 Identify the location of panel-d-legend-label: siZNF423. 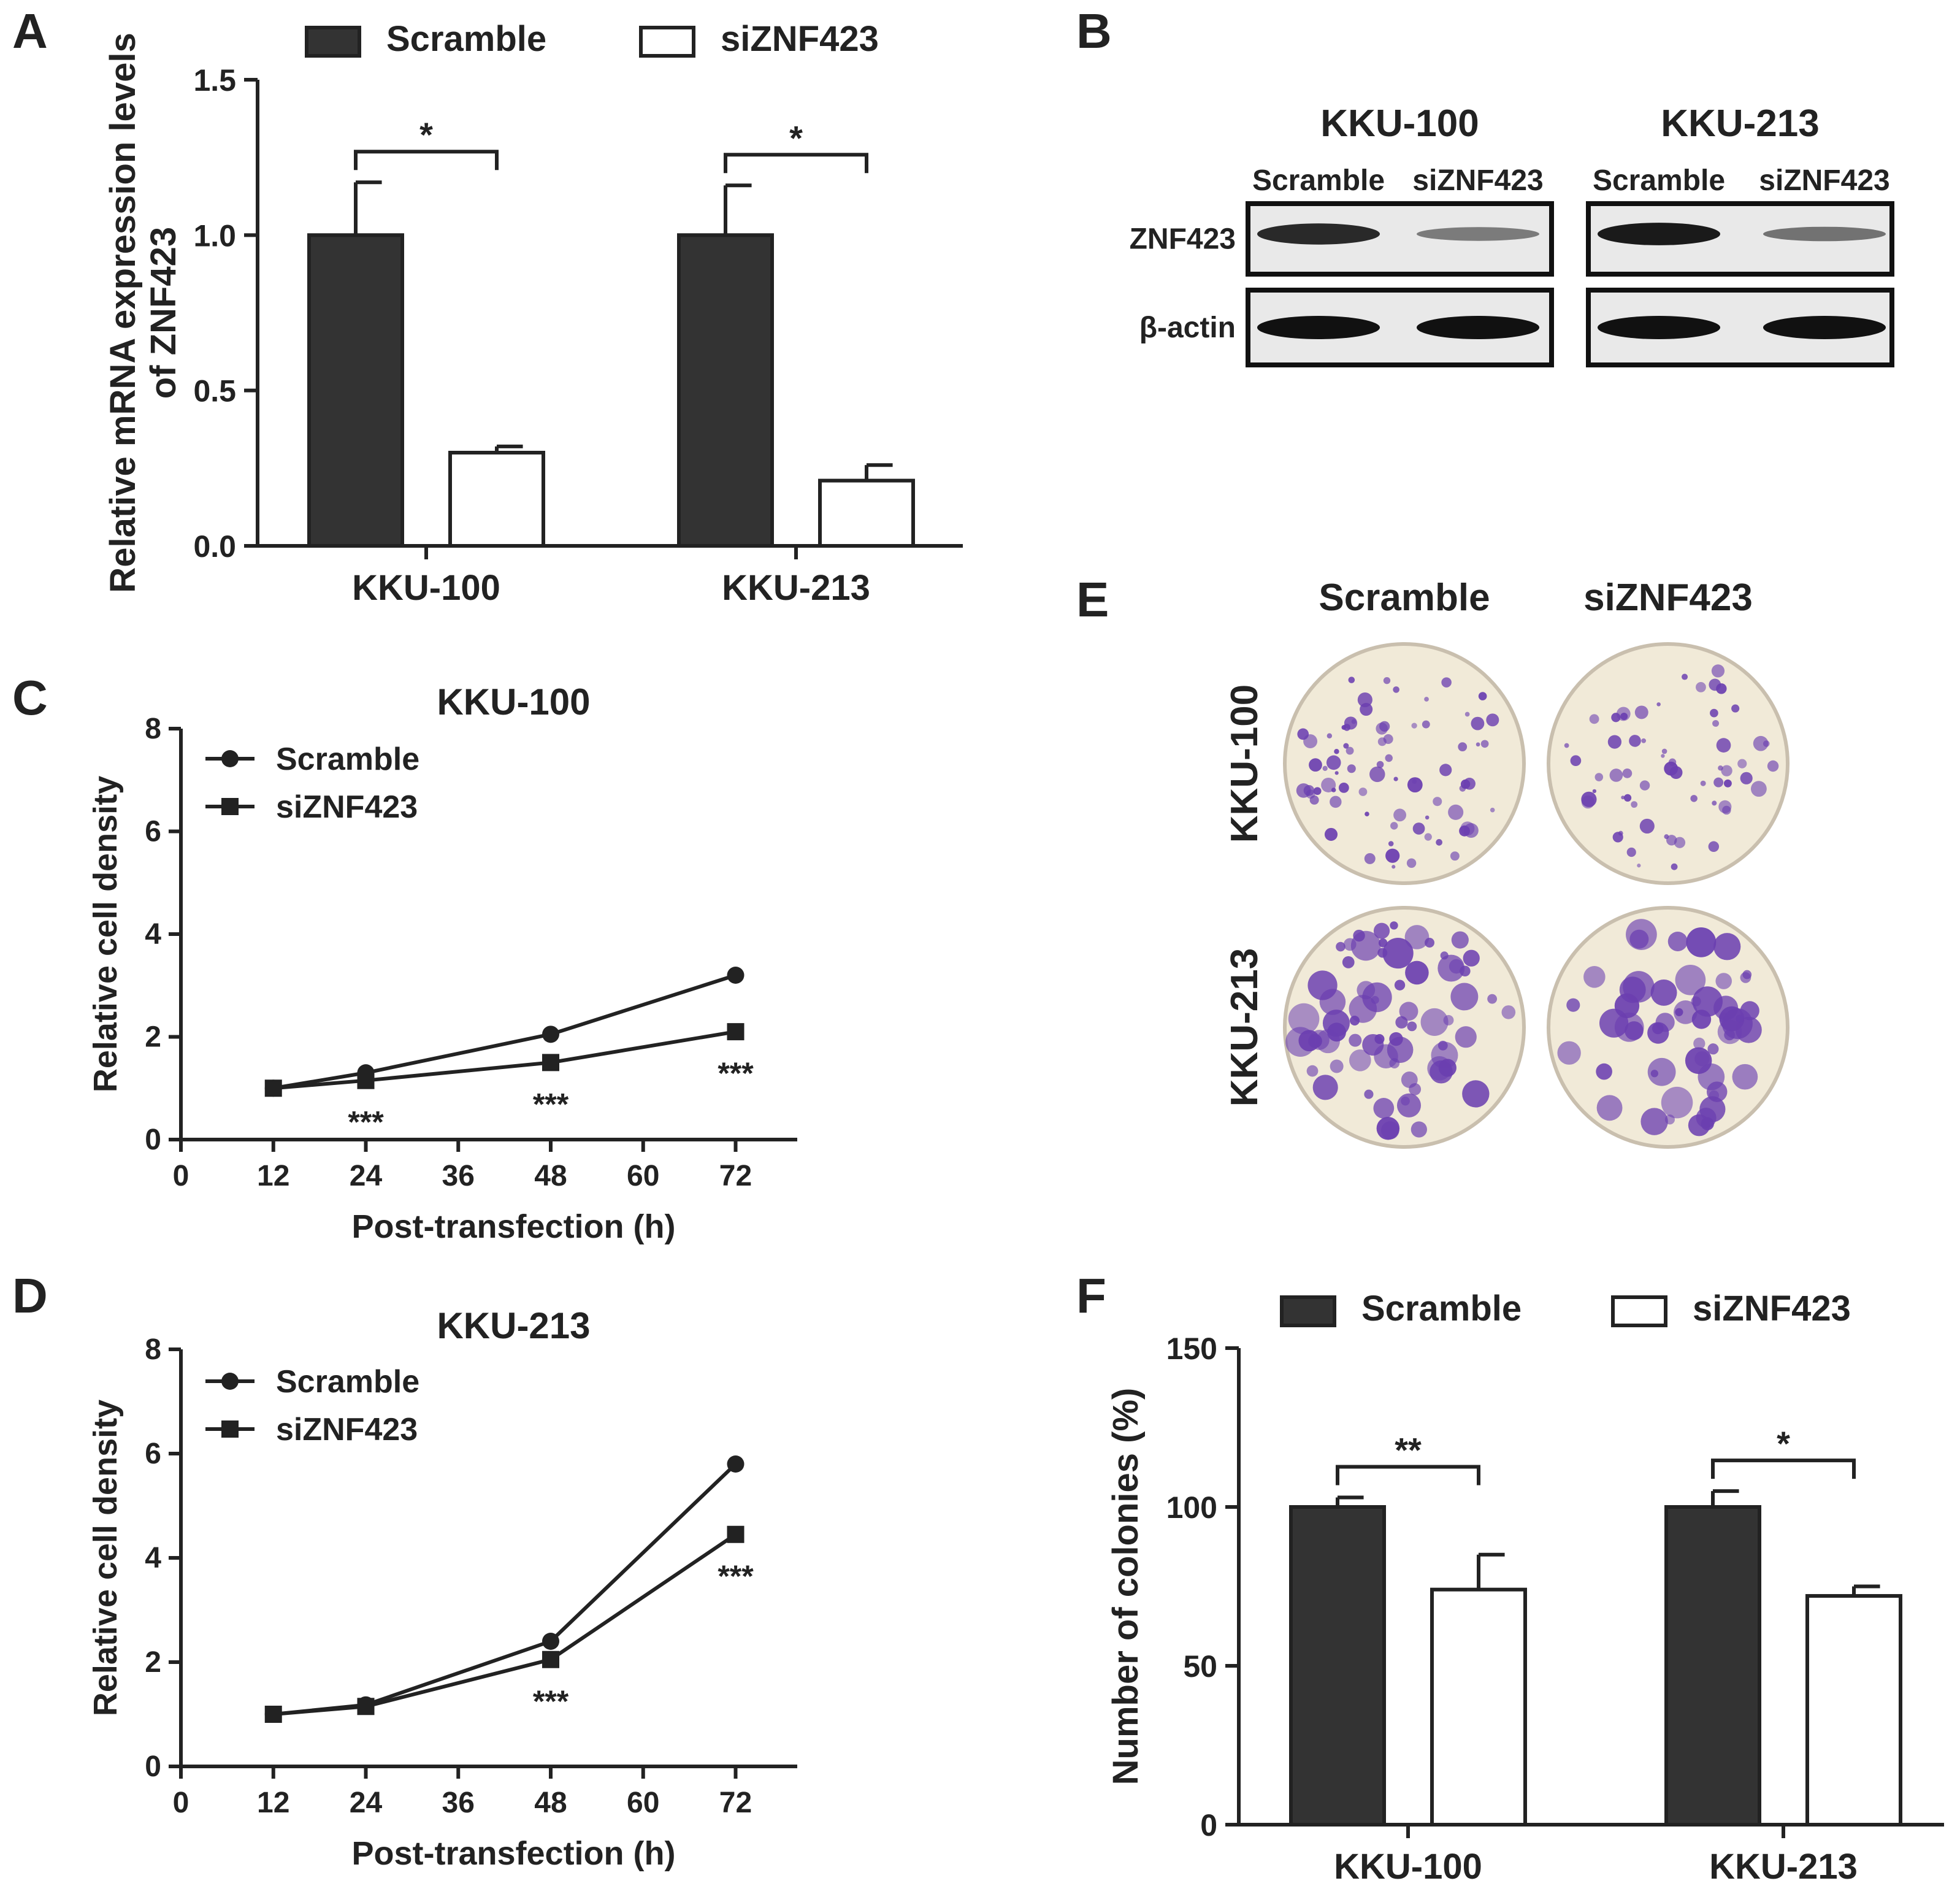
(347, 1429).